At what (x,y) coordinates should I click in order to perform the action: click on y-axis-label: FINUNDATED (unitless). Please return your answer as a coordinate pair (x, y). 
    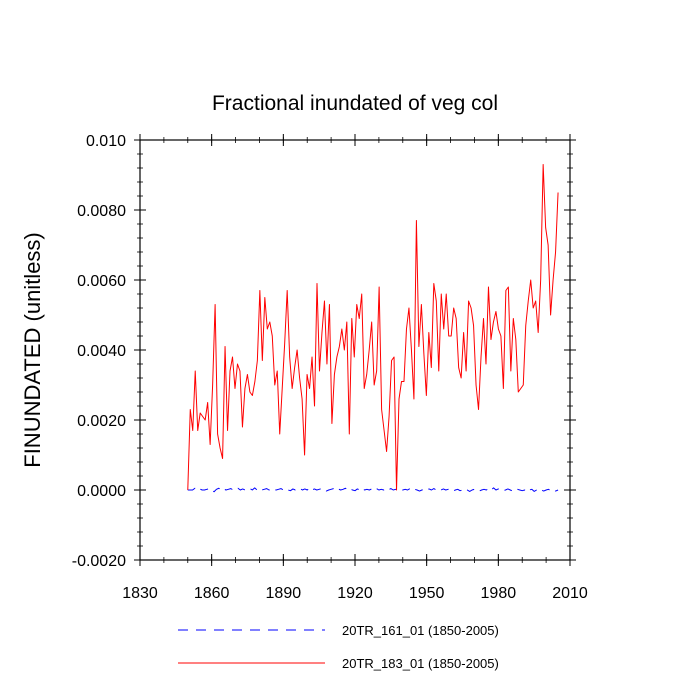
    Looking at the image, I should click on (32, 350).